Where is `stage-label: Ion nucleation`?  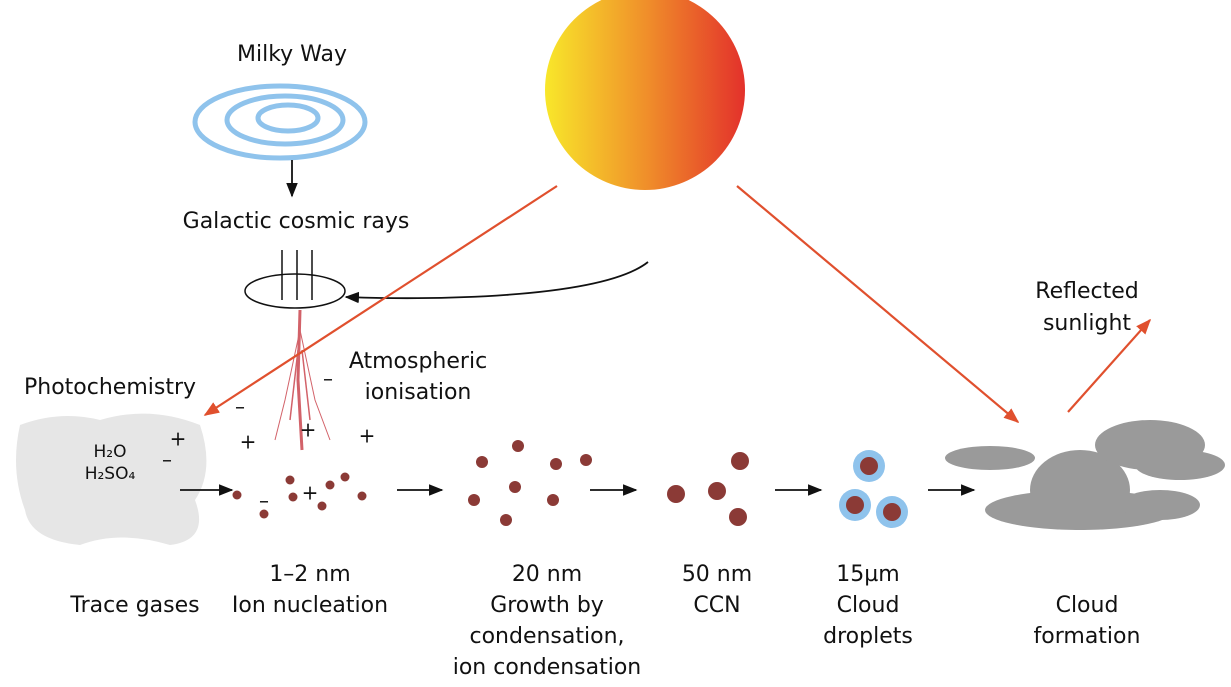
stage-label: Ion nucleation is located at coordinates (310, 605).